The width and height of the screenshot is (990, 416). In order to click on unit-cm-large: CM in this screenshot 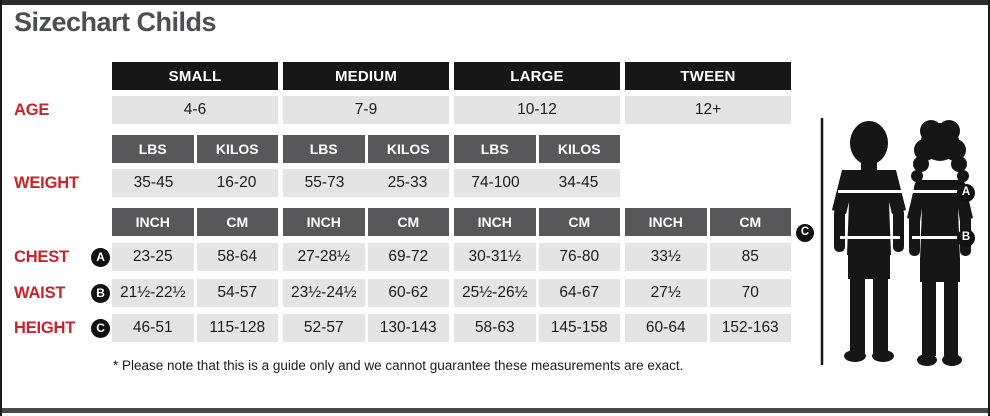, I will do `click(579, 222)`.